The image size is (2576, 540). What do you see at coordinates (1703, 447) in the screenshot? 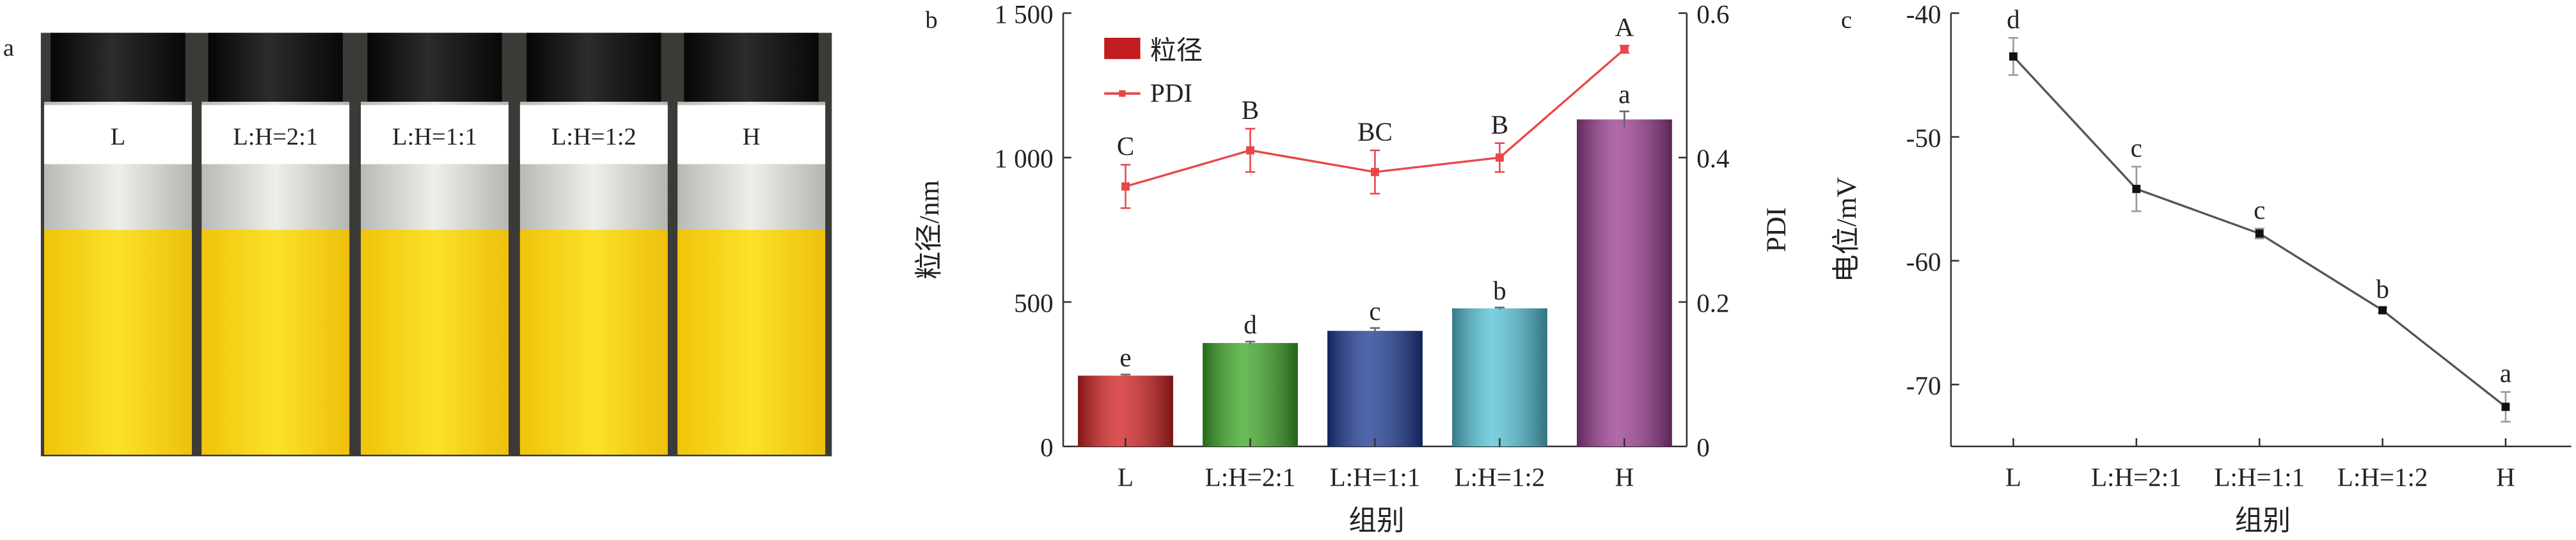
I see `b-y2tick-label-0: 0` at bounding box center [1703, 447].